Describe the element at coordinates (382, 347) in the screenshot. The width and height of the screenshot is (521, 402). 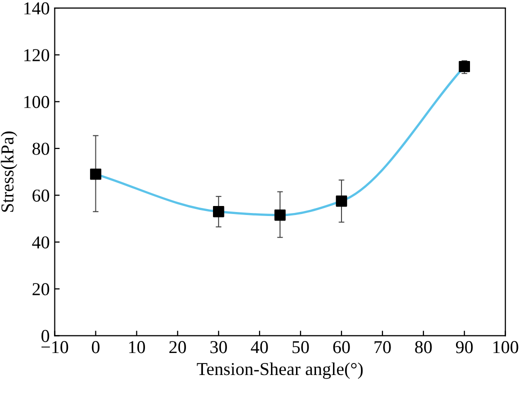
I see `x-tick-label: 70` at that location.